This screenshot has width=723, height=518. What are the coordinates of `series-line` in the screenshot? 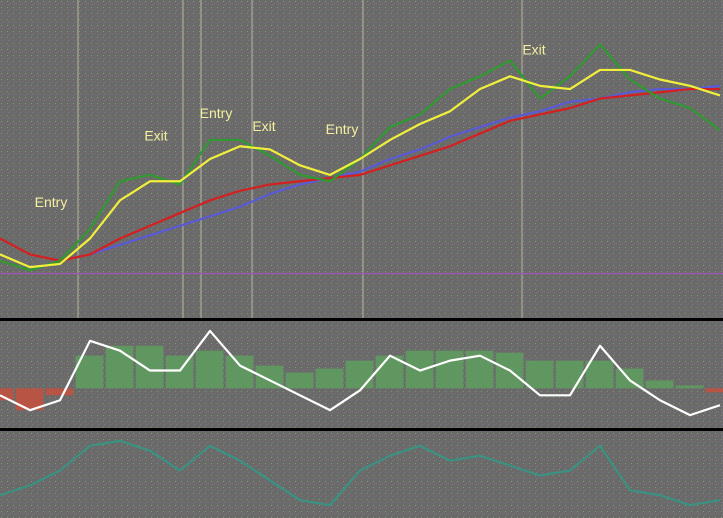 It's located at (360, 473).